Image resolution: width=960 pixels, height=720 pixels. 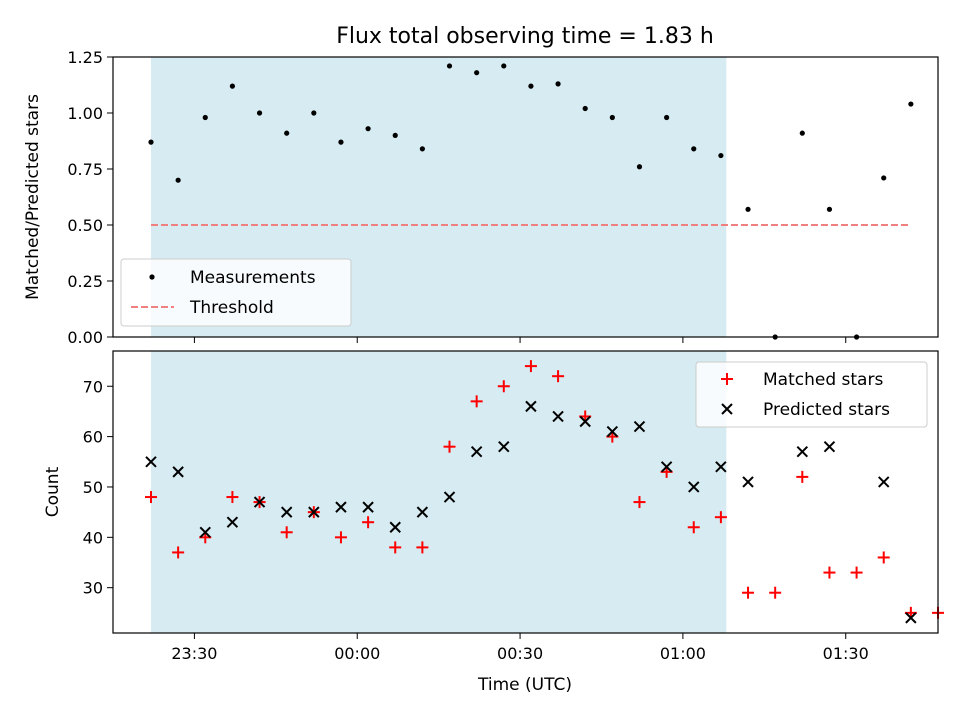 I want to click on legend-threshold-label: Threshold, so click(x=231, y=308).